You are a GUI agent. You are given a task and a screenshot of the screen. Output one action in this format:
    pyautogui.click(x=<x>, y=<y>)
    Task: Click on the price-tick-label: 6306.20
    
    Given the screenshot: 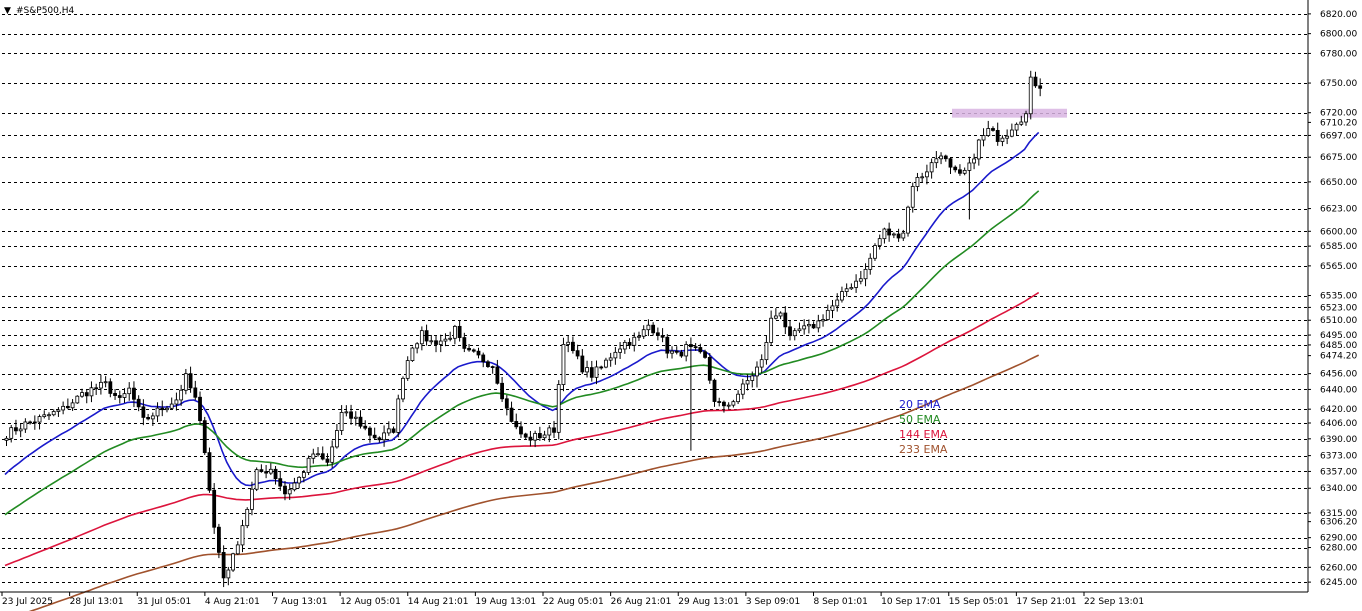 What is the action you would take?
    pyautogui.click(x=1338, y=523)
    